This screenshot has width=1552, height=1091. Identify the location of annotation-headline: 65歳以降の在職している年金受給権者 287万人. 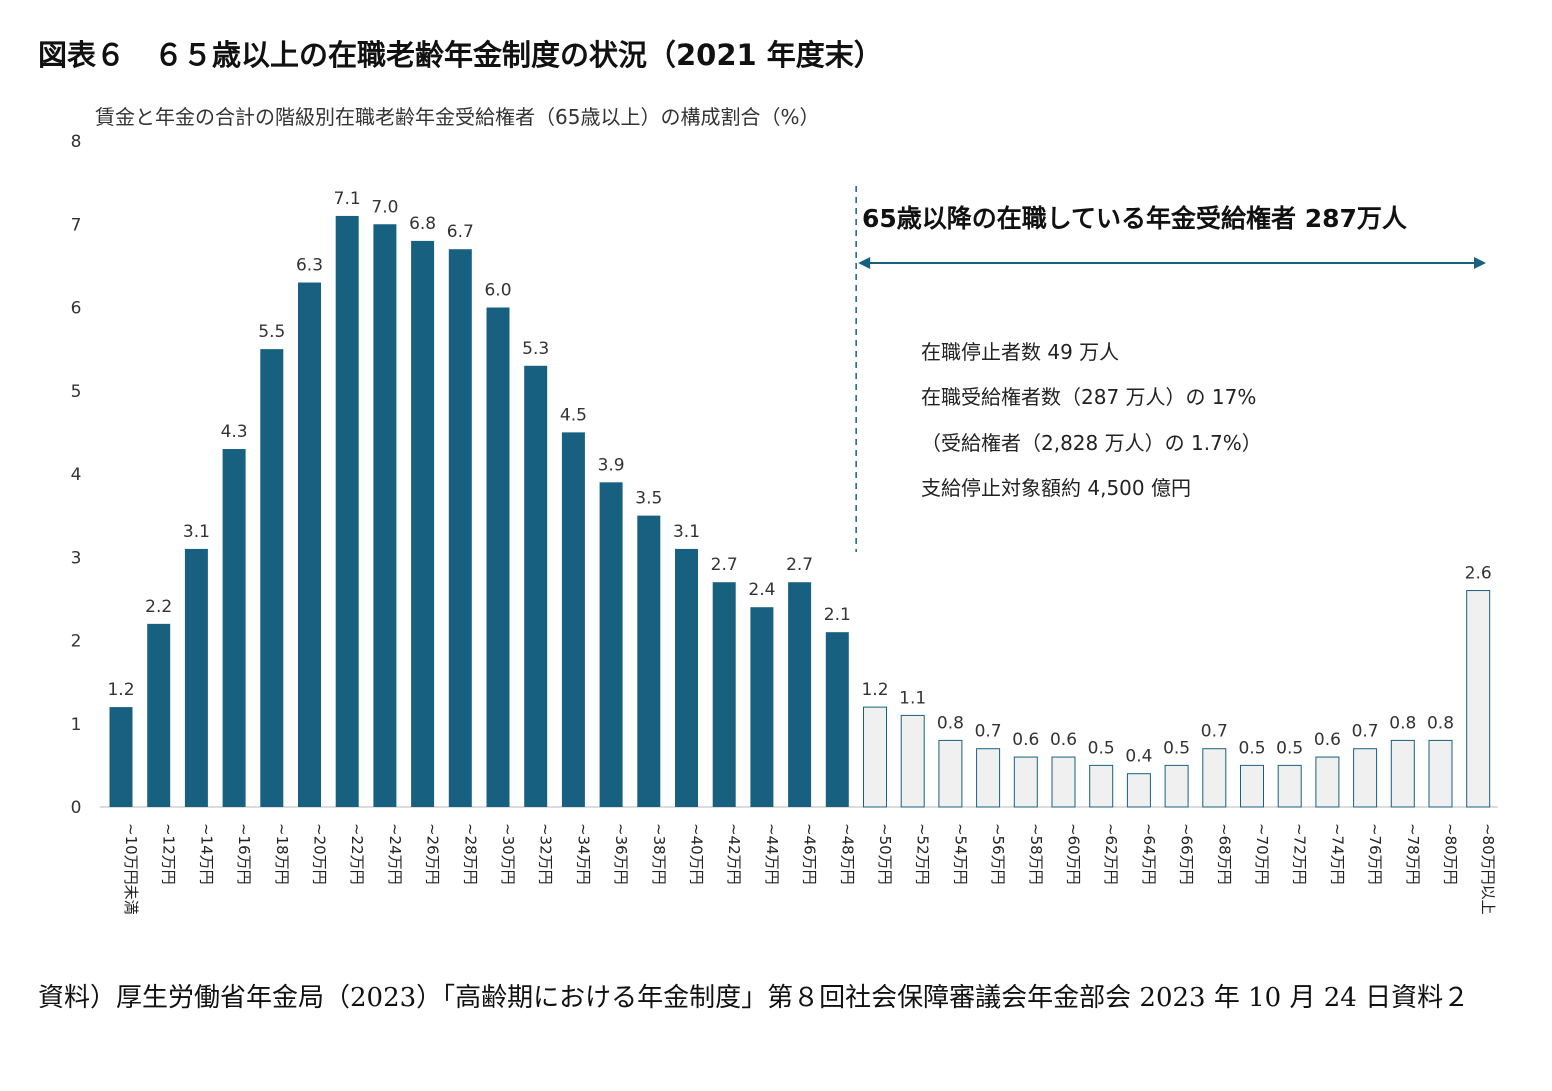
(1134, 218).